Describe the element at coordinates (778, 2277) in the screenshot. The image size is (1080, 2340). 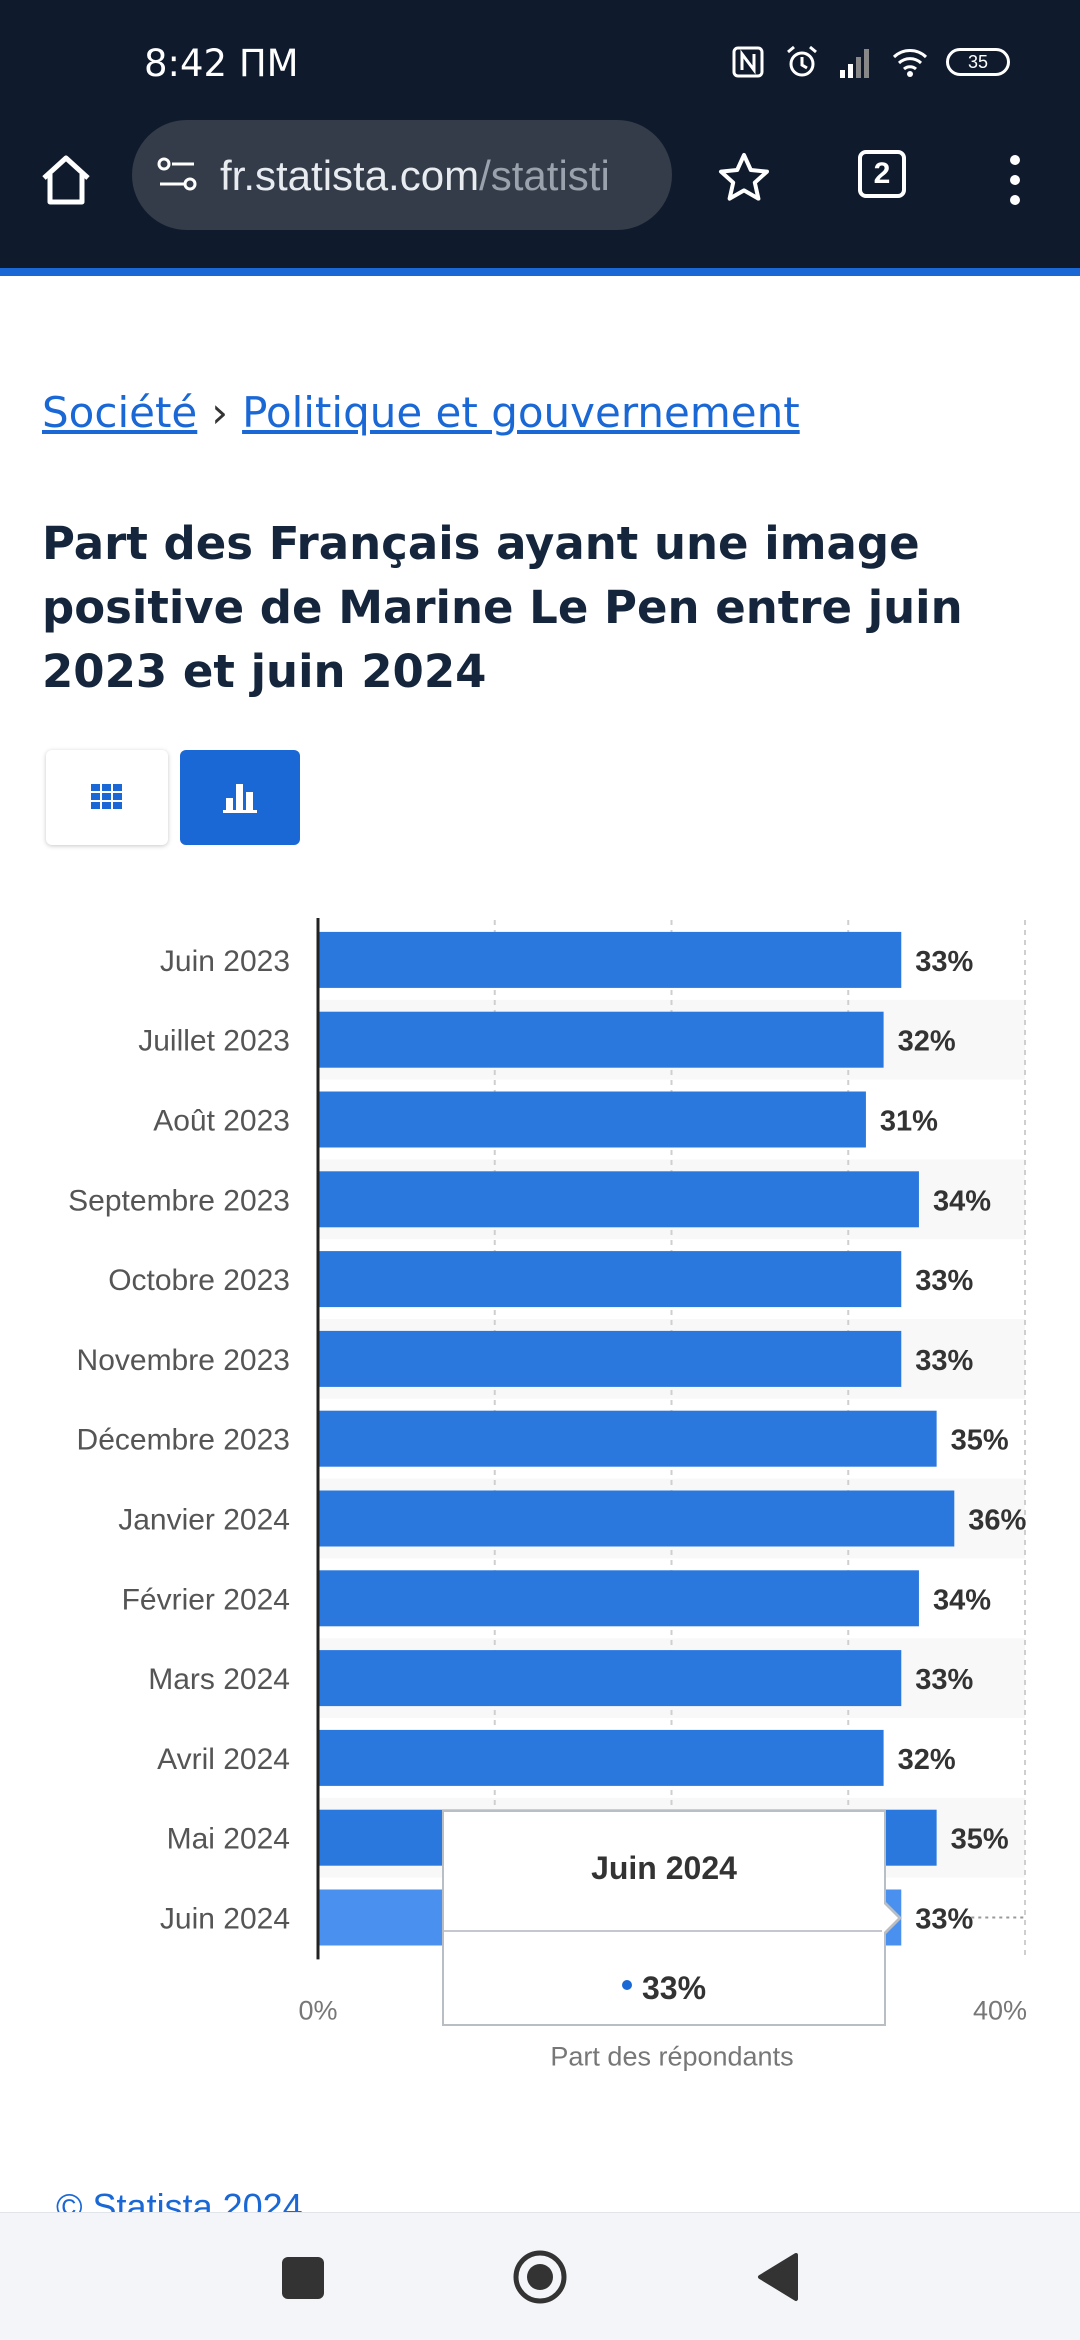
I see `back-triangle-icon` at that location.